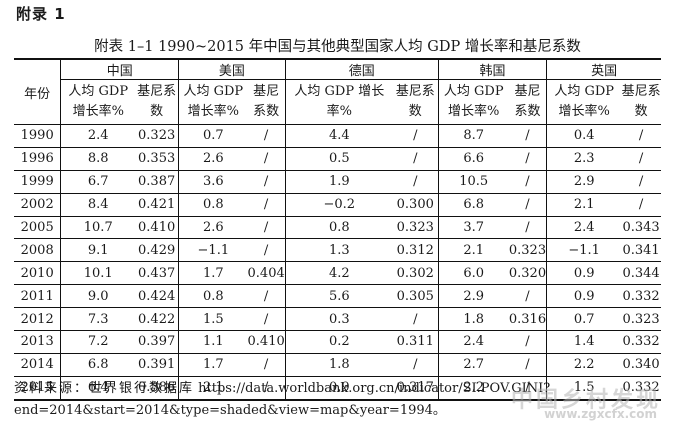 This screenshot has height=424, width=675. Describe the element at coordinates (600, 414) in the screenshot. I see `watermark-url: www.zgxcfx.com` at that location.